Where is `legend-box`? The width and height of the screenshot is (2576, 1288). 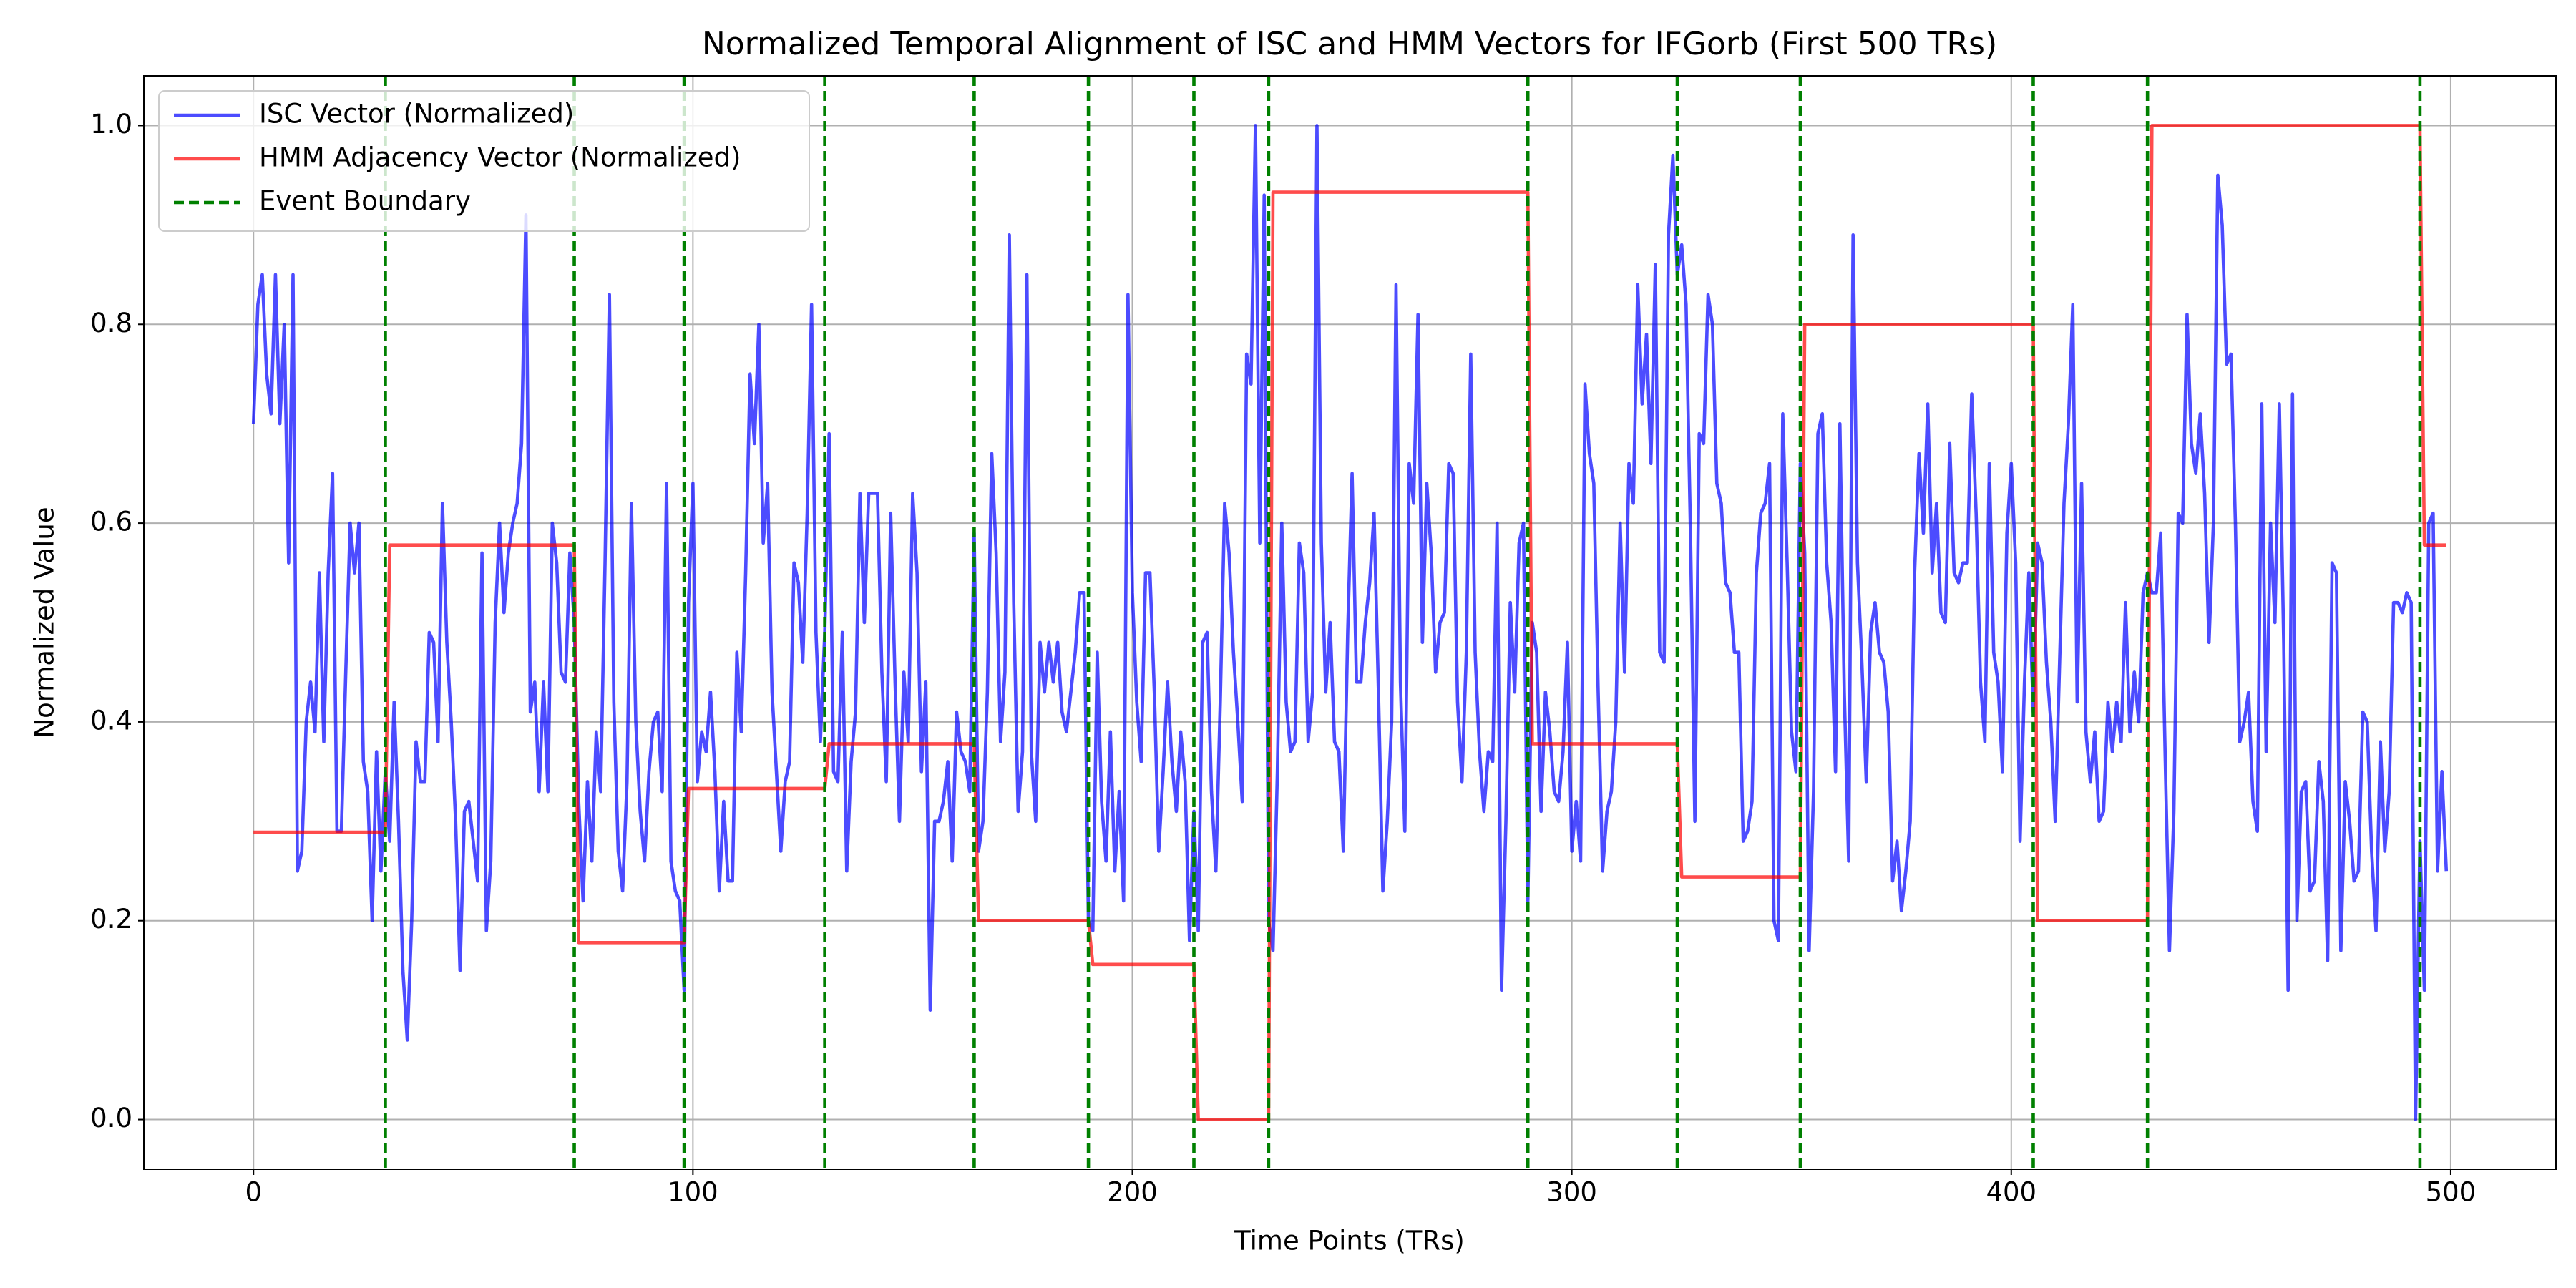 legend-box is located at coordinates (484, 161).